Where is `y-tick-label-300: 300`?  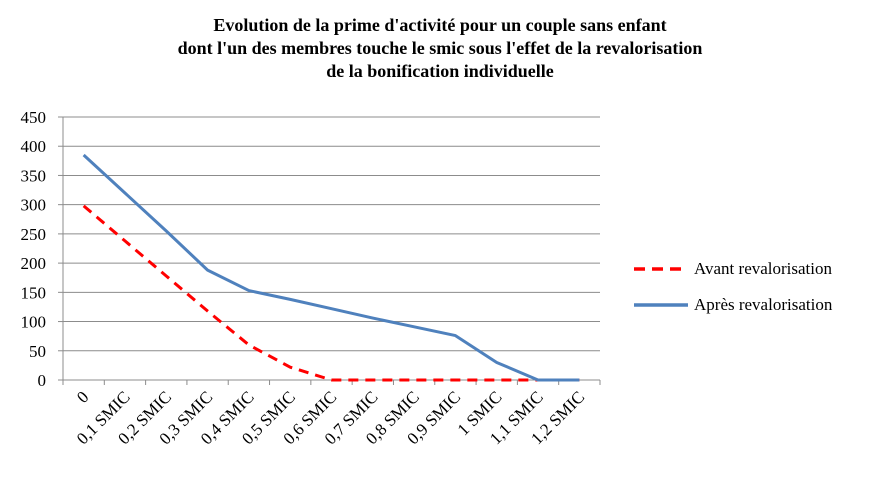
y-tick-label-300: 300 is located at coordinates (34, 205).